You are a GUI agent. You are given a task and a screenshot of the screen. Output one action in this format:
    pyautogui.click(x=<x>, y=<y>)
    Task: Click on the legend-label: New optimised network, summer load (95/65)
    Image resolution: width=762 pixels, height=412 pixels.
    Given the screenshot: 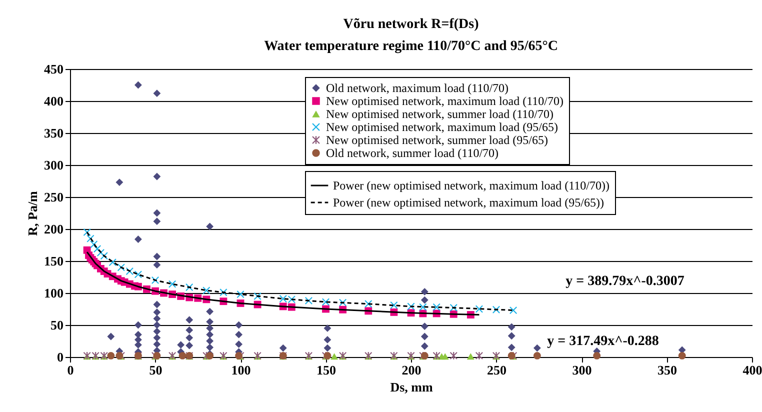 What is the action you would take?
    pyautogui.click(x=437, y=140)
    